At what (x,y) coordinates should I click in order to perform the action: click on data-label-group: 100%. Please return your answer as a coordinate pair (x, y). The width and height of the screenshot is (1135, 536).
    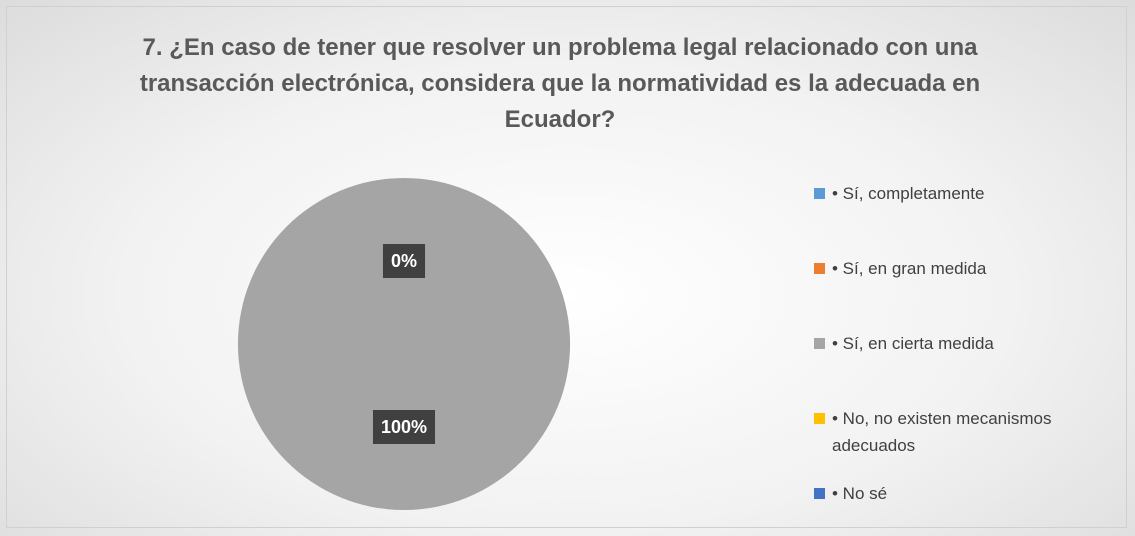
    Looking at the image, I should click on (404, 427).